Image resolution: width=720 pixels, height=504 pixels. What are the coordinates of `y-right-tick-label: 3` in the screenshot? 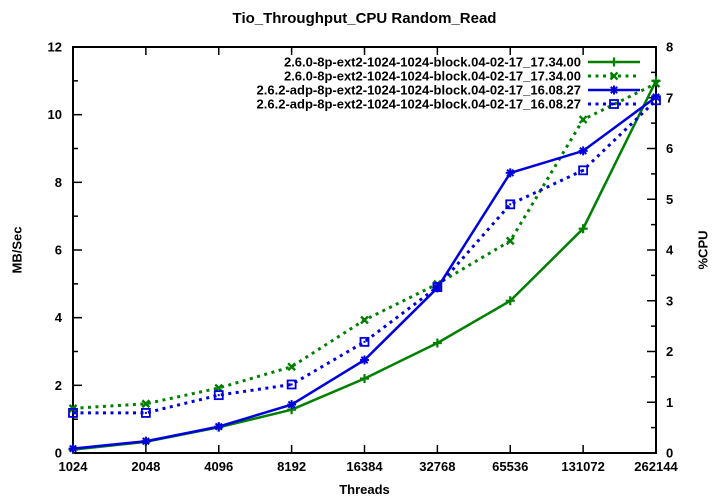 It's located at (669, 300).